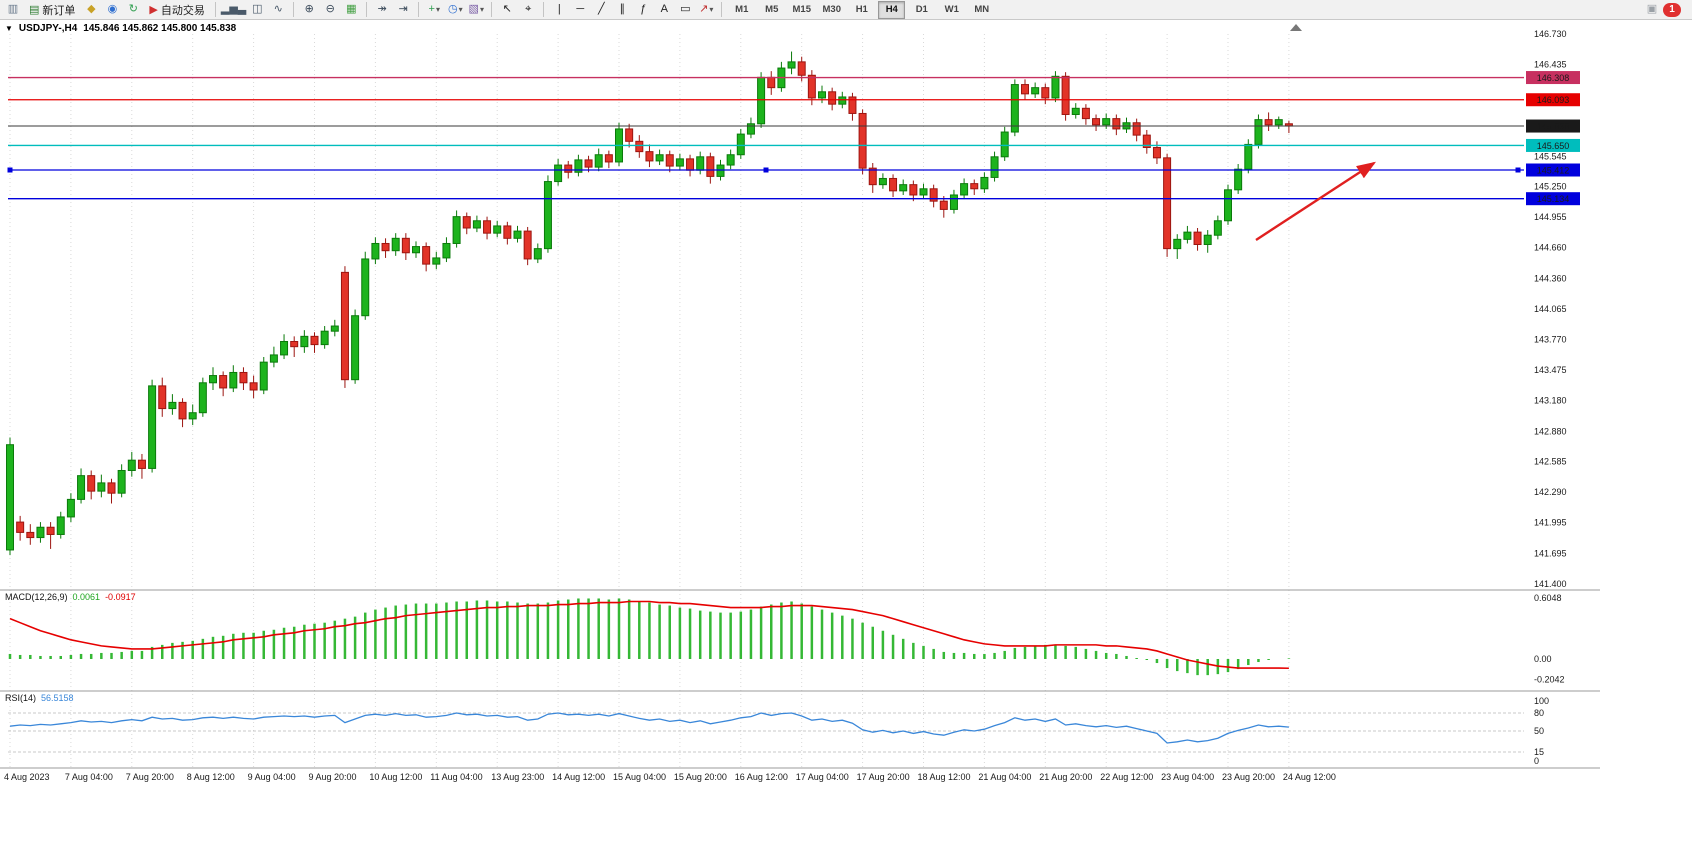  Describe the element at coordinates (13, 8) in the screenshot. I see `new-chart-icon: ▥` at that location.